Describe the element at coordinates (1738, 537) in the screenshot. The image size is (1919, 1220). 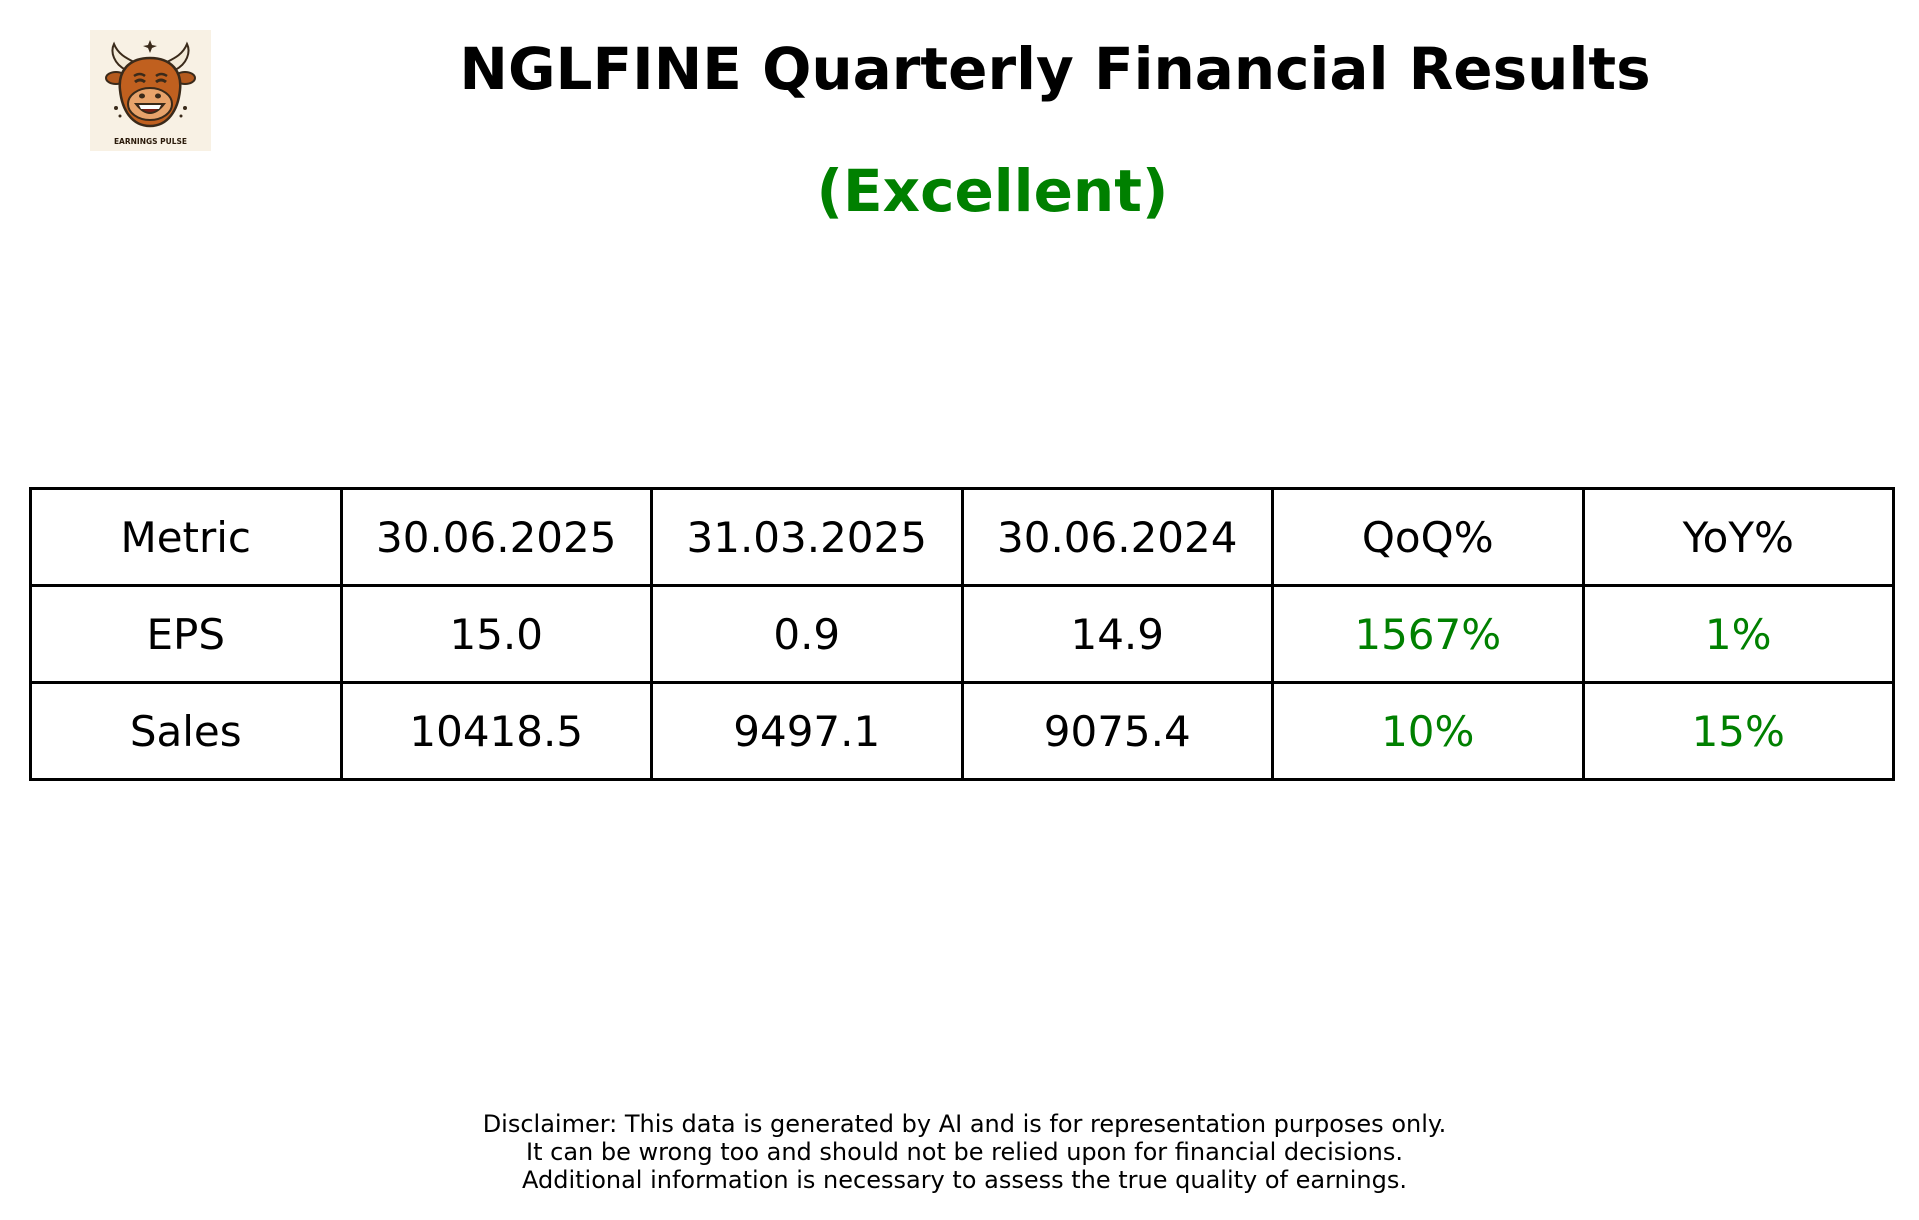
I see `column-header-yoy: YoY%` at that location.